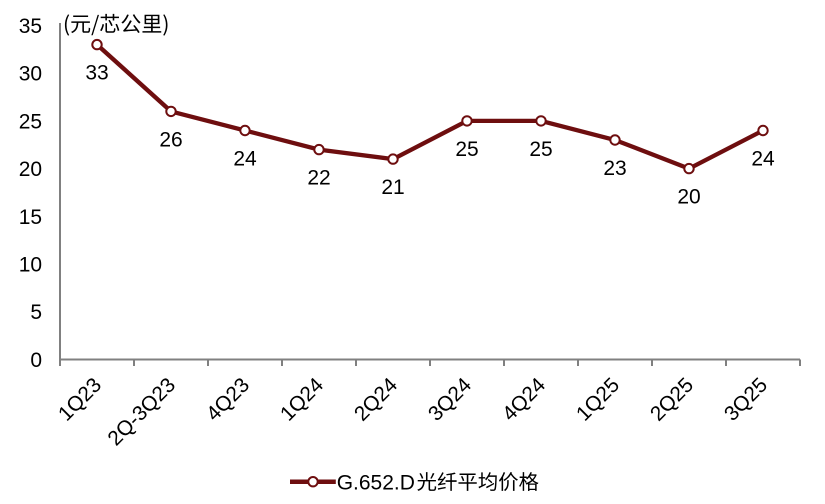 This screenshot has height=504, width=825. I want to click on svg-text: 33, so click(96, 73).